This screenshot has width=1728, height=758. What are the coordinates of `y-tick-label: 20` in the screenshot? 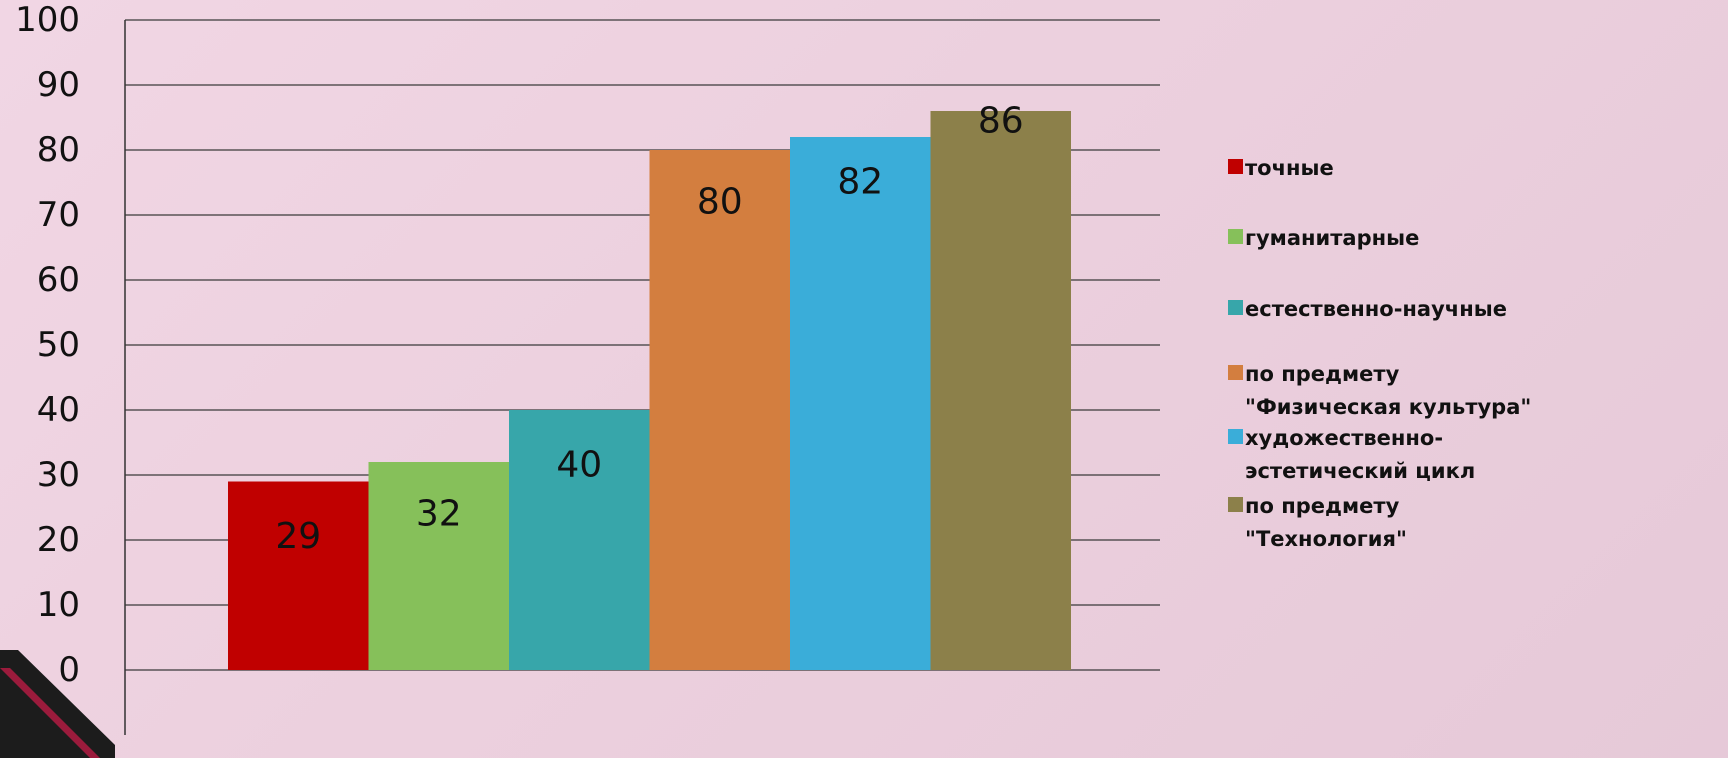 It's located at (58, 540).